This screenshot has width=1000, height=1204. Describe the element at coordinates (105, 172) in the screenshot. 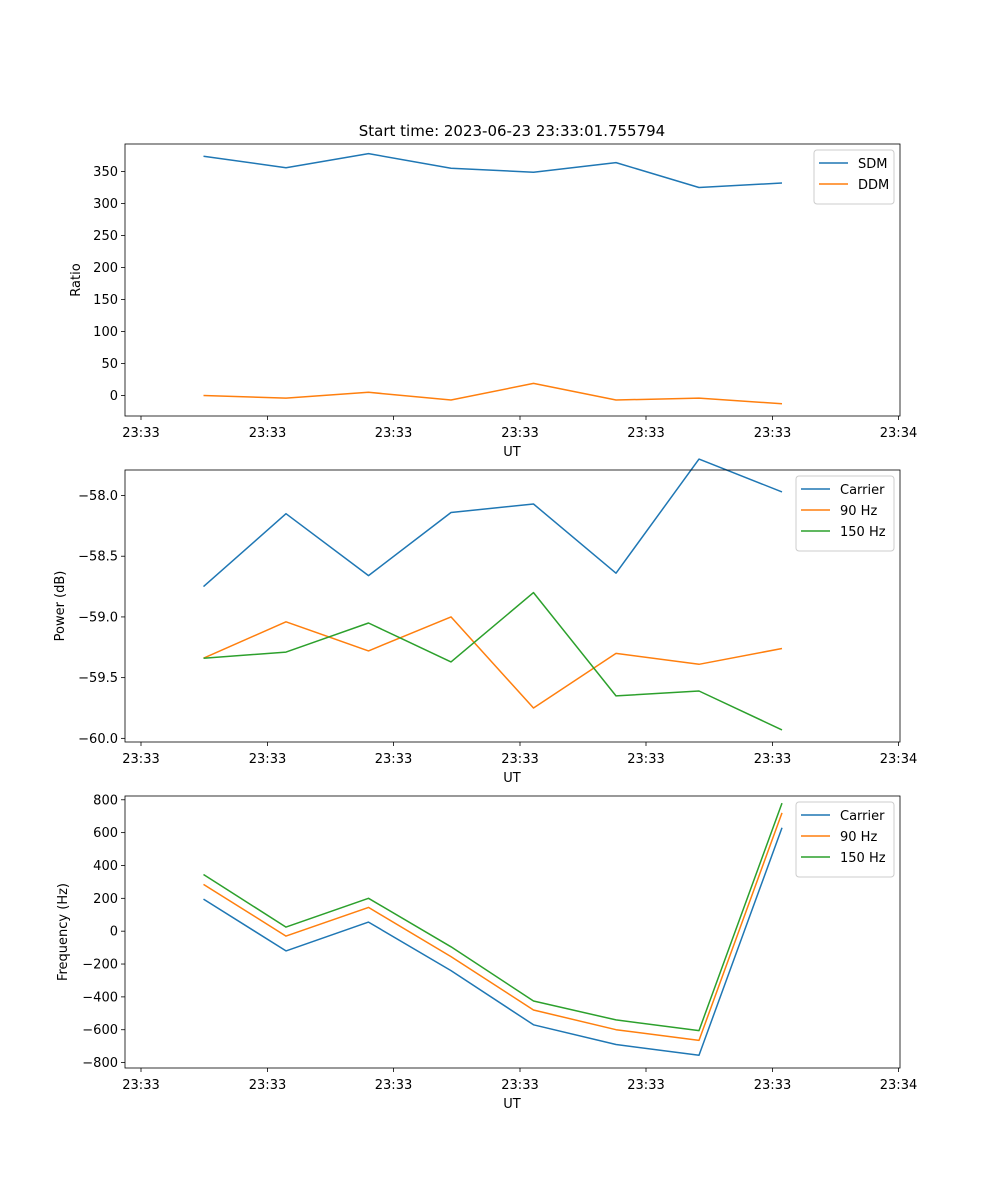

I see `y-tick-label: 350` at that location.